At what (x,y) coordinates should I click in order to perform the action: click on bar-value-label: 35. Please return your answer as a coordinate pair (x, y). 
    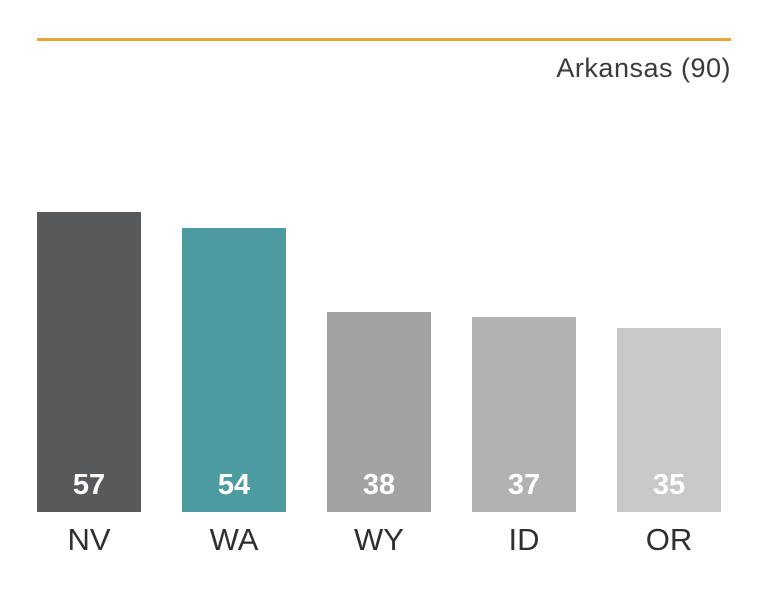
    Looking at the image, I should click on (669, 485).